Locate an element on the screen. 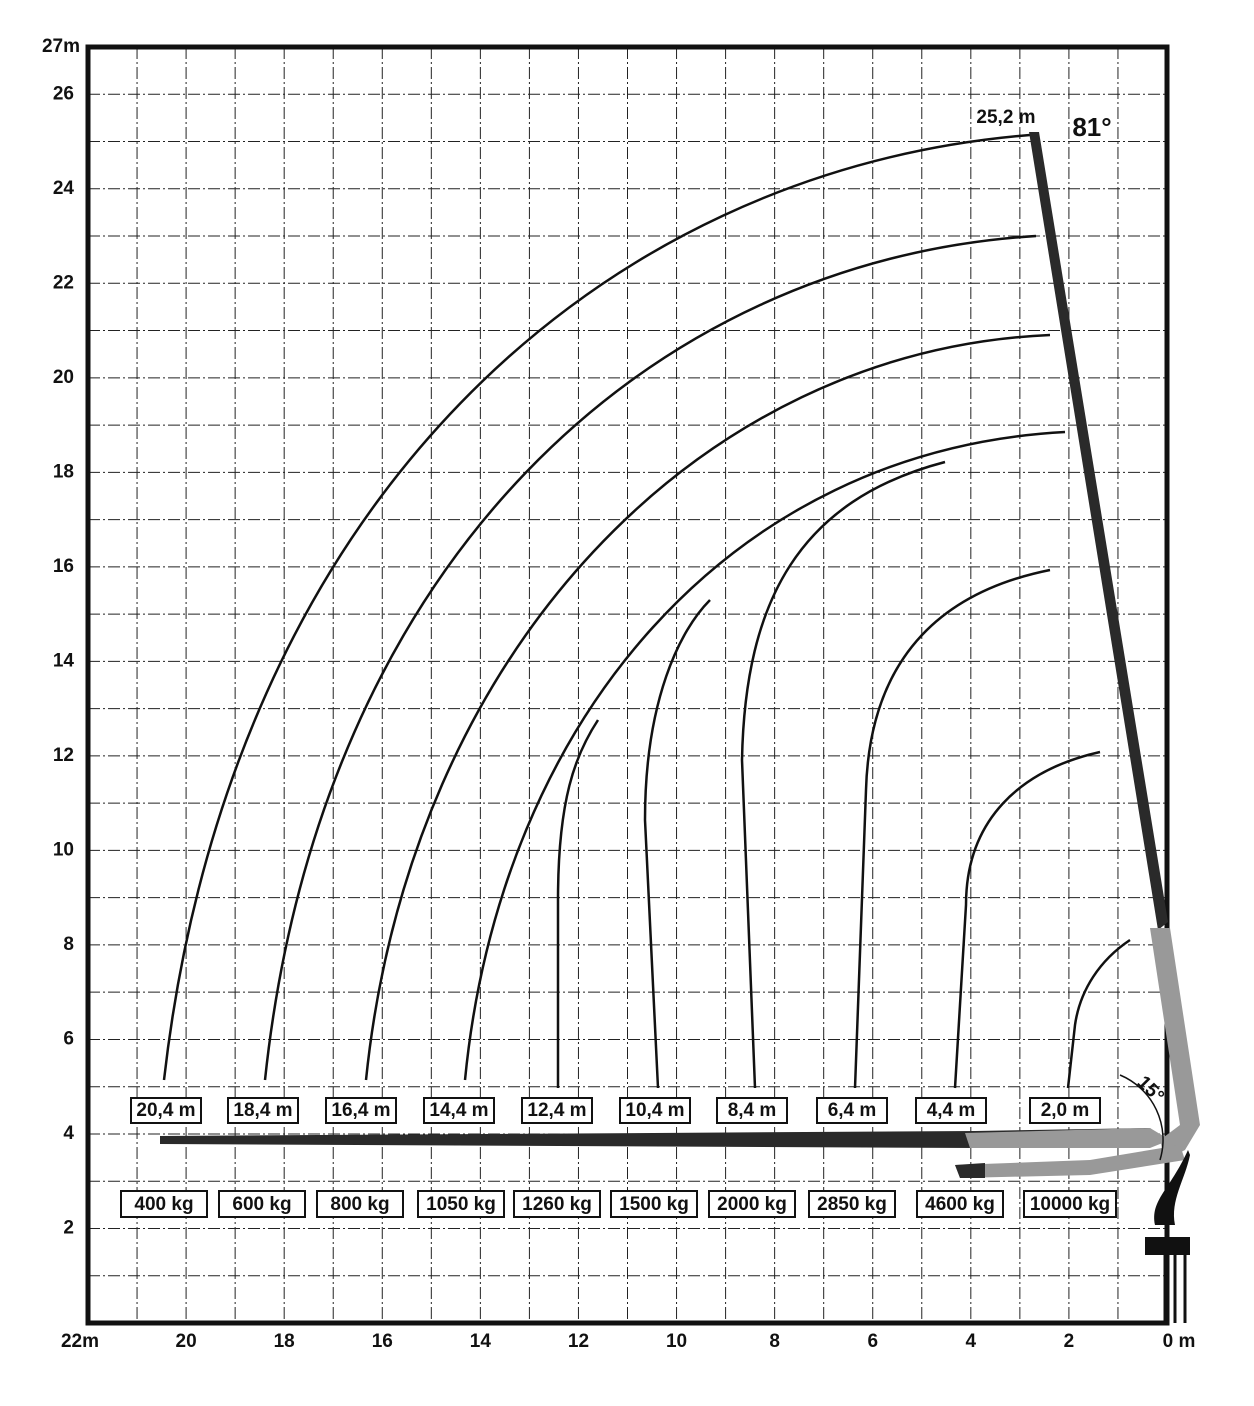 This screenshot has width=1254, height=1406. reach-label: 4,4 m is located at coordinates (951, 1110).